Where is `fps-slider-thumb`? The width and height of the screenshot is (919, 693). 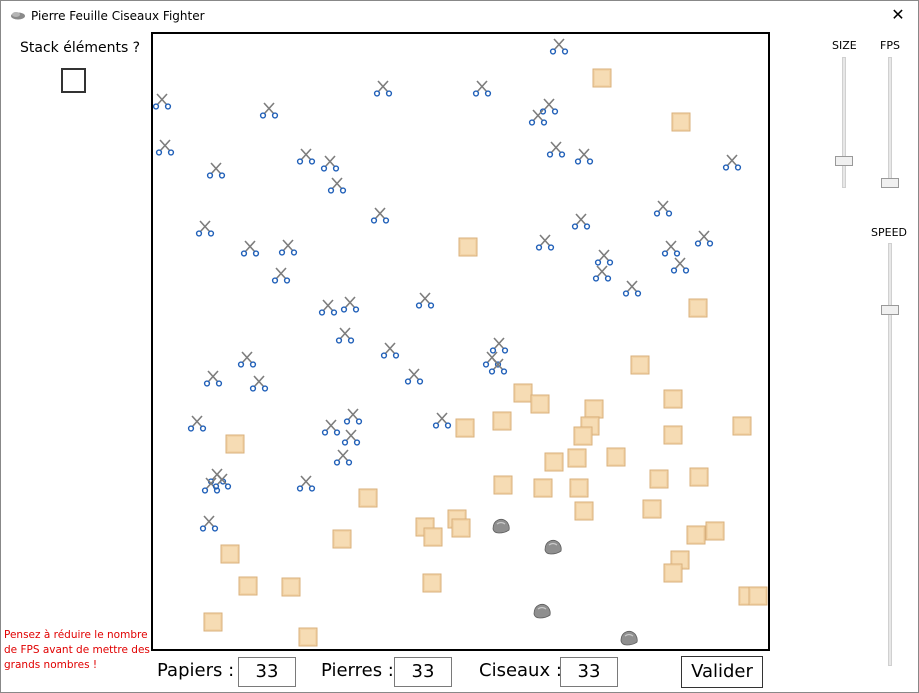
fps-slider-thumb is located at coordinates (890, 183).